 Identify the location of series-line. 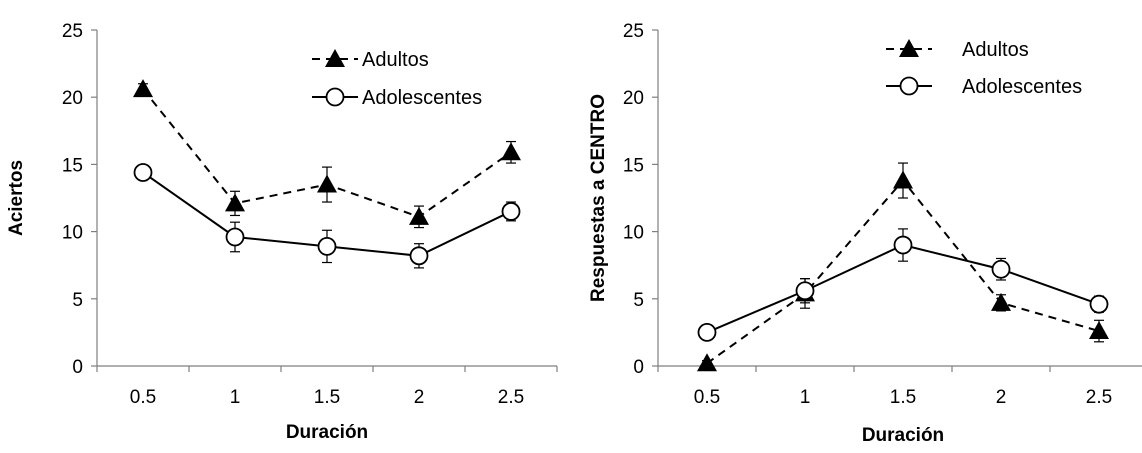
(903, 271).